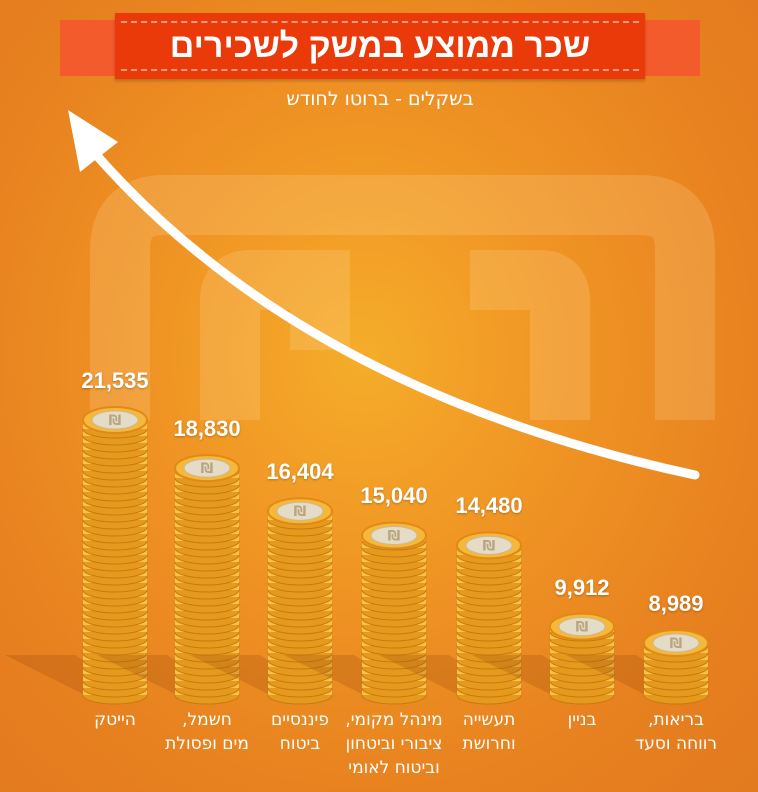 The image size is (758, 792). What do you see at coordinates (207, 732) in the screenshot?
I see `category-label: חשמל, מים ופסולת` at bounding box center [207, 732].